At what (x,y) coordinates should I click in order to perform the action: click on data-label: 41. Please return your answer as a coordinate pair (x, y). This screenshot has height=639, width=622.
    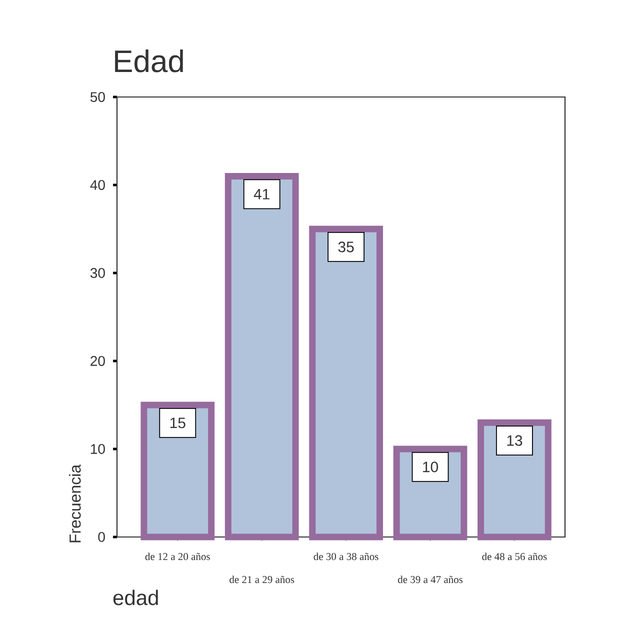
    Looking at the image, I should click on (262, 194).